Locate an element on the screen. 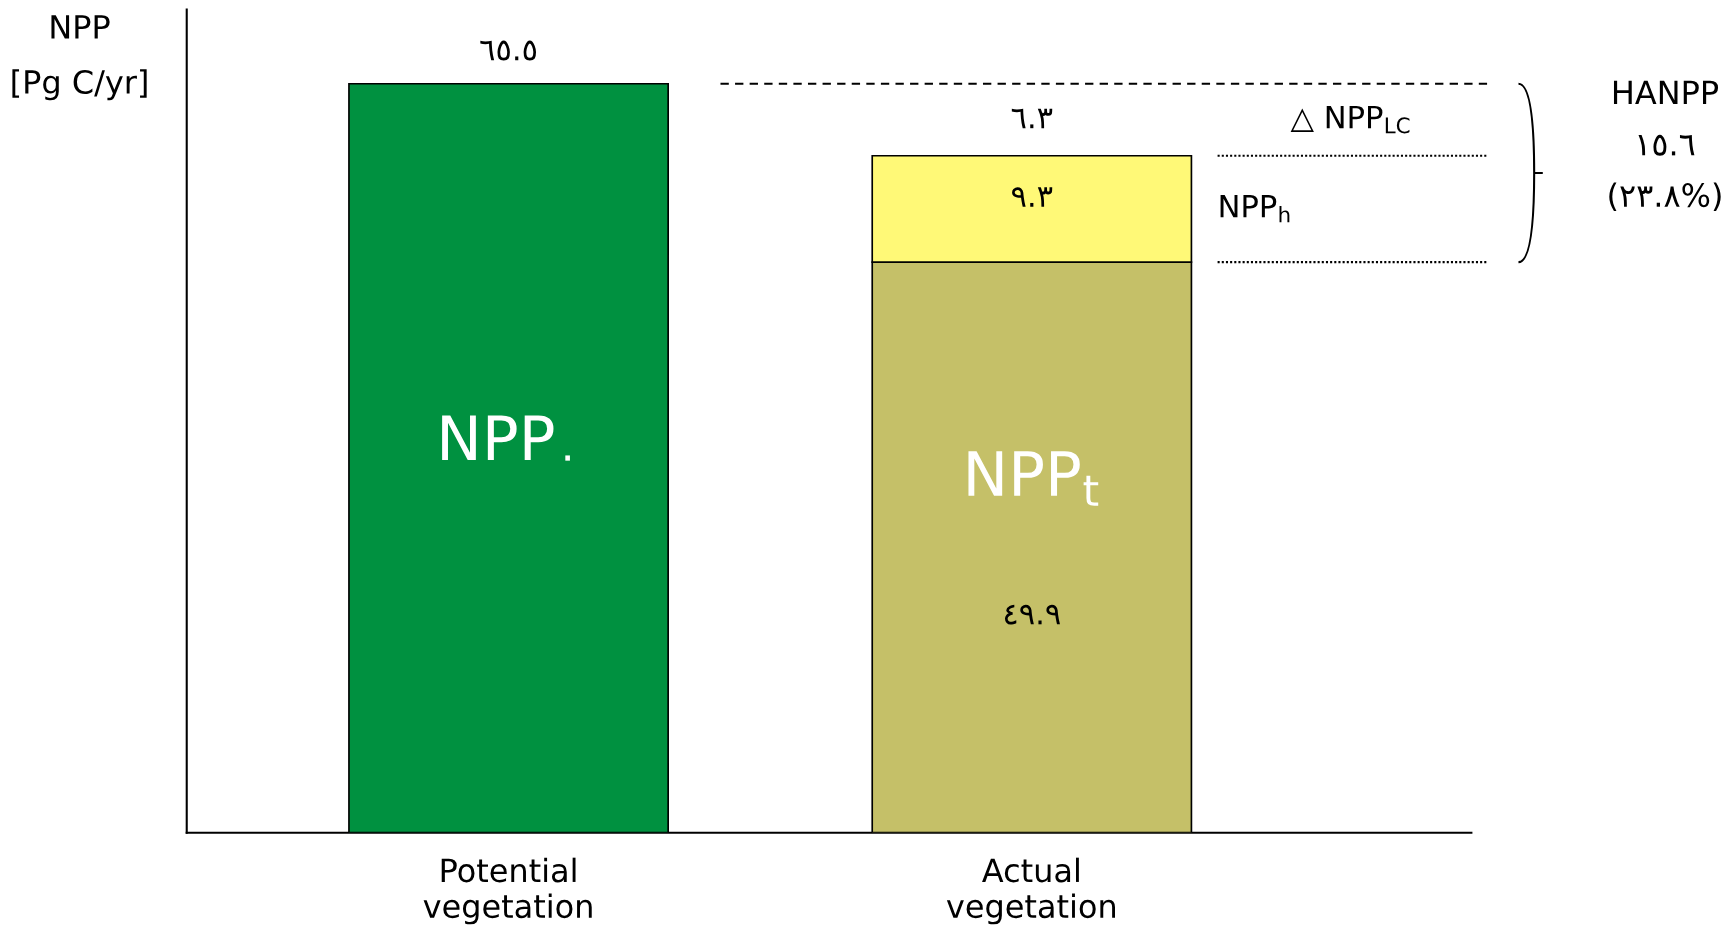 This screenshot has width=1729, height=943. series-label: NPP$_{٠}$ is located at coordinates (506, 438).